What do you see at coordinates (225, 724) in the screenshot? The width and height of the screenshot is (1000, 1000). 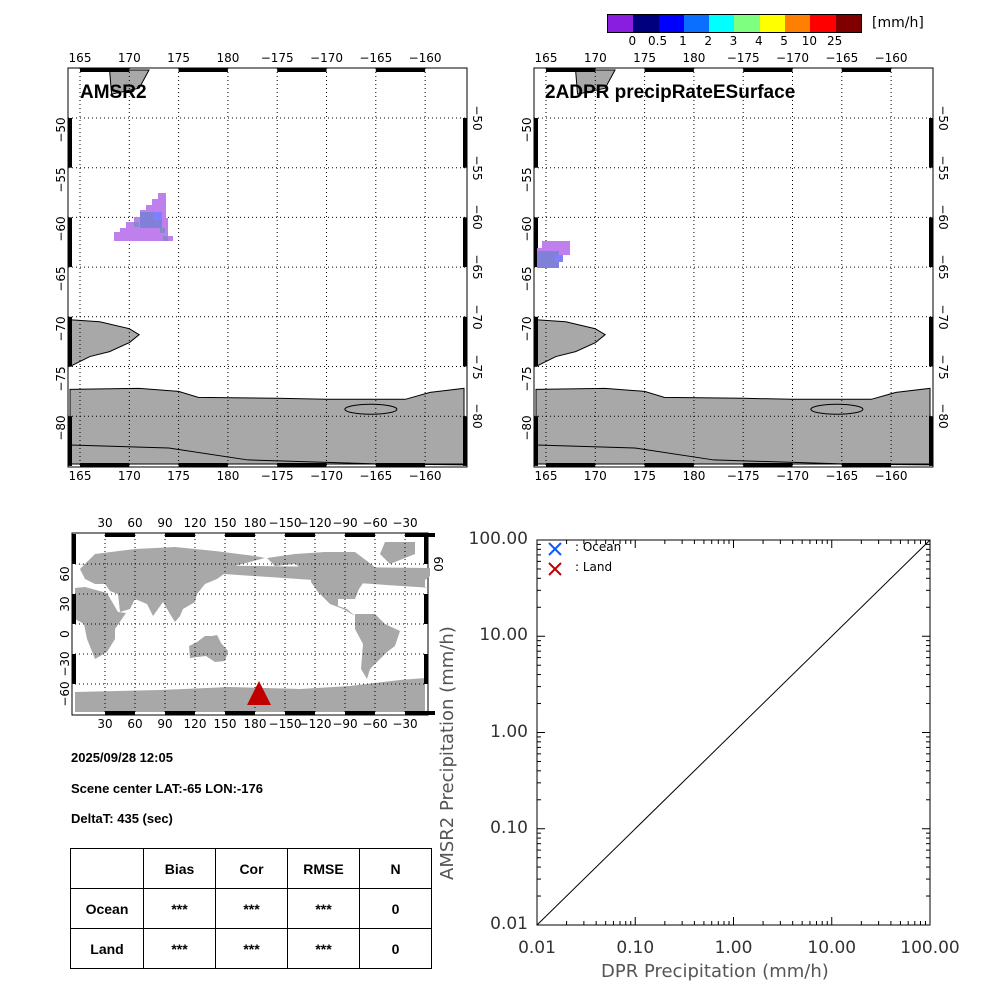 I see `world-lon-tick-label: 150` at bounding box center [225, 724].